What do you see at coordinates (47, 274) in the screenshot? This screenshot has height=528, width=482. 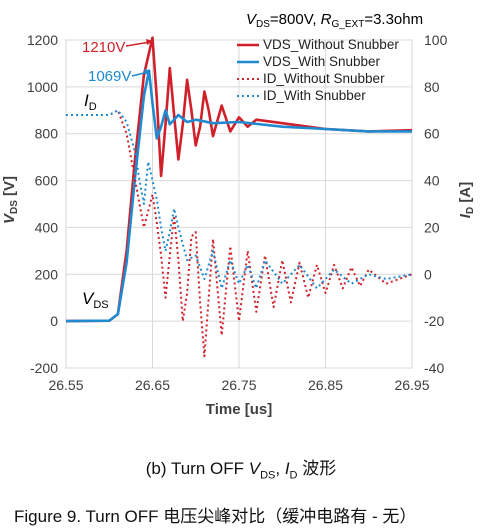 I see `y-left-tick-label: 200` at bounding box center [47, 274].